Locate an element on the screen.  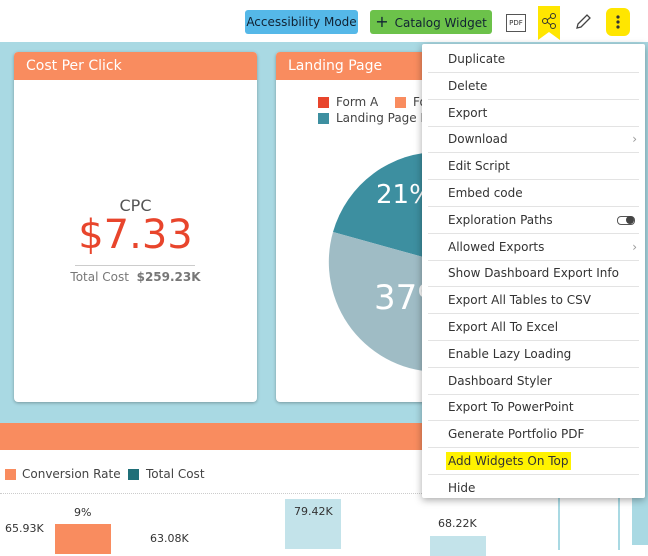
data-label: 9% is located at coordinates (83, 512).